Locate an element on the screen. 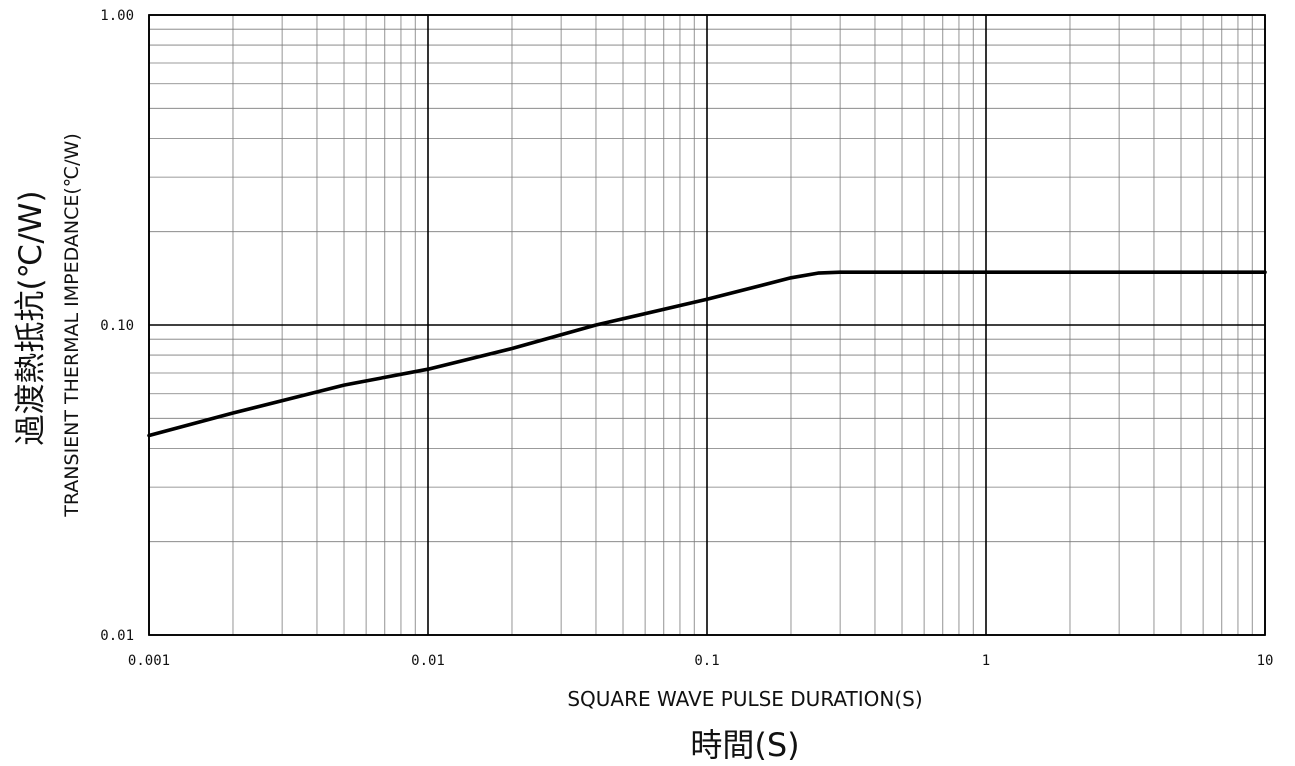 The height and width of the screenshot is (766, 1295). y-tick-label: 1.00 is located at coordinates (117, 16).